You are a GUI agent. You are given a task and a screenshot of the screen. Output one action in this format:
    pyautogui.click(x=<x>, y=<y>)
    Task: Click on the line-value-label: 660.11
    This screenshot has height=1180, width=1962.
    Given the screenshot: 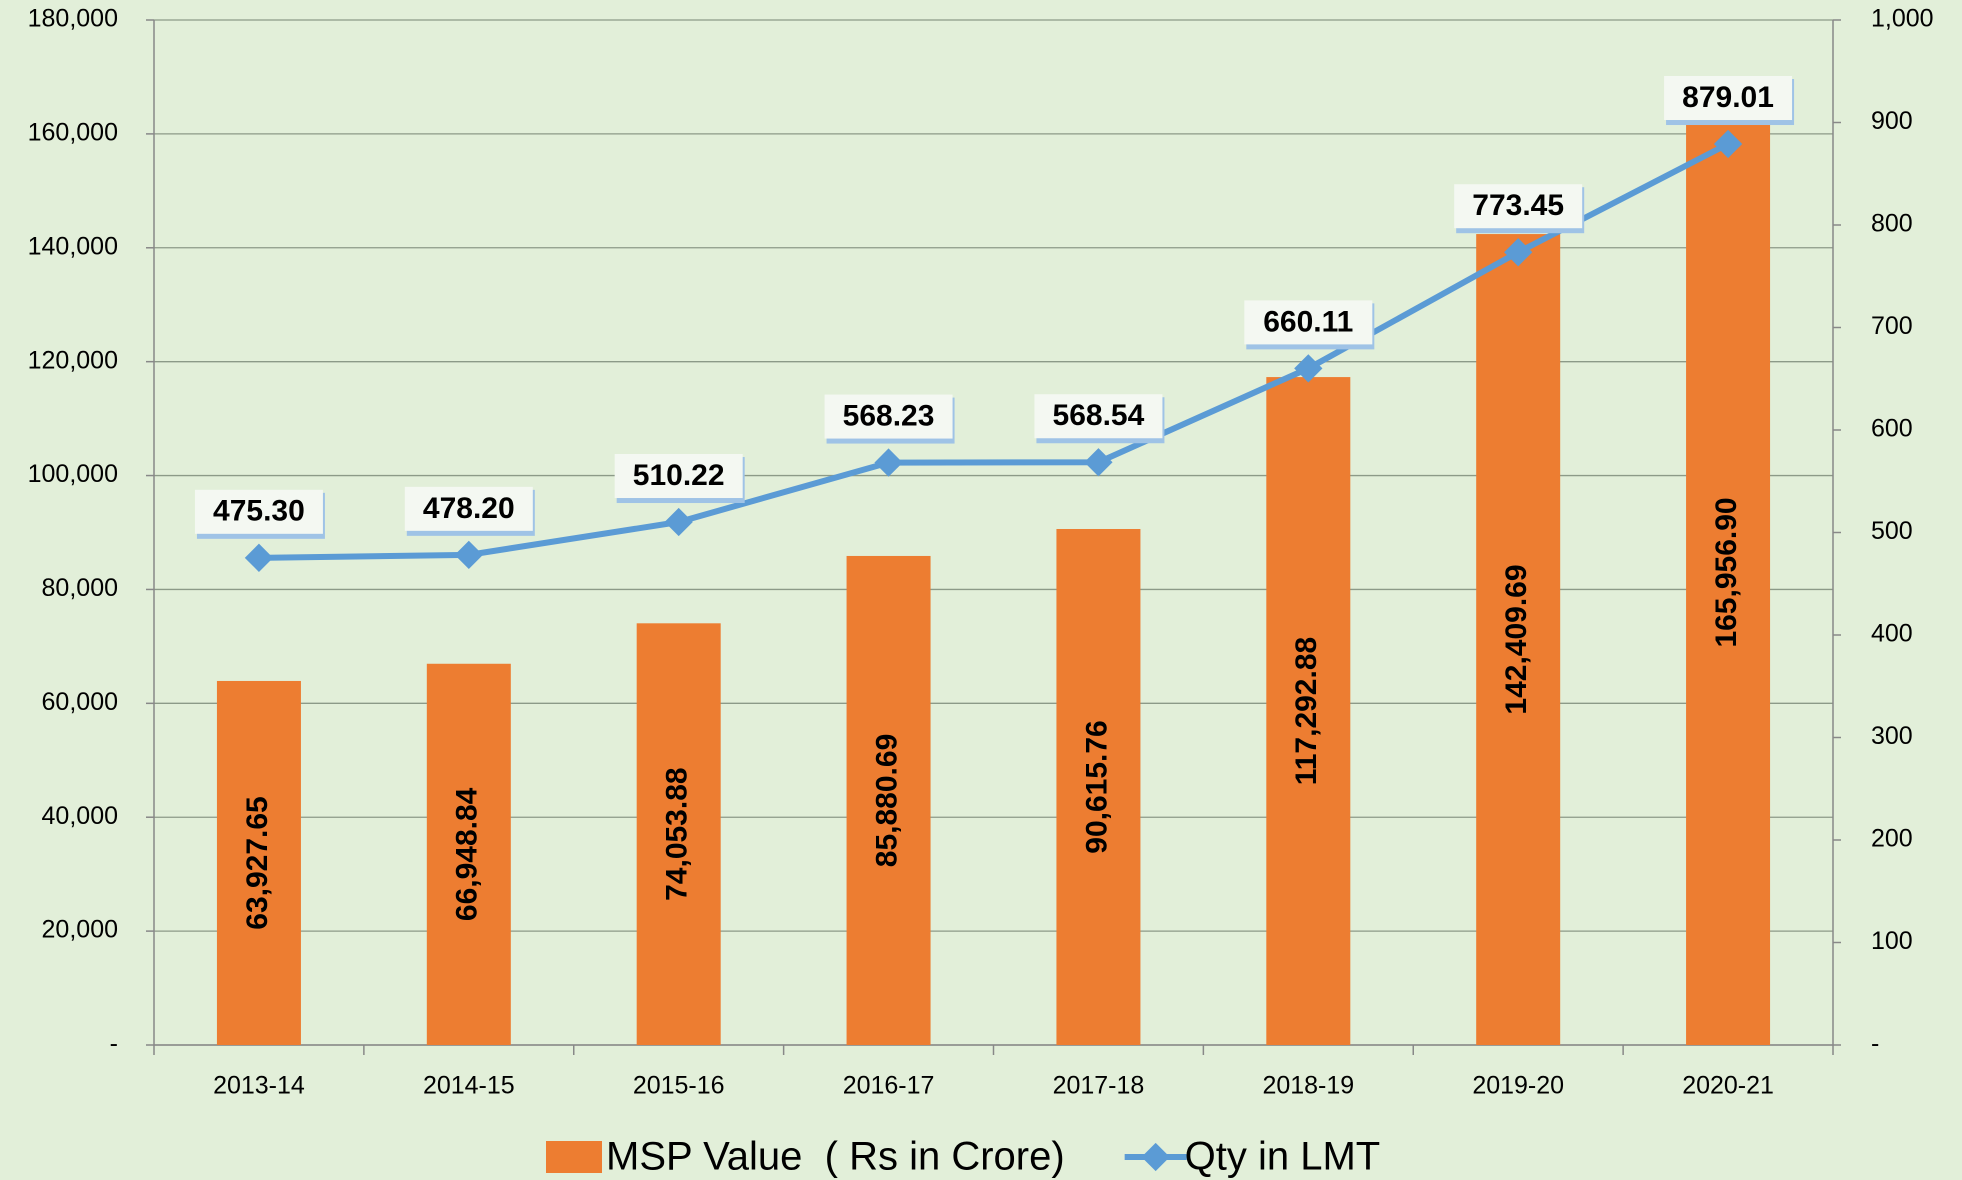 What is the action you would take?
    pyautogui.click(x=1308, y=321)
    